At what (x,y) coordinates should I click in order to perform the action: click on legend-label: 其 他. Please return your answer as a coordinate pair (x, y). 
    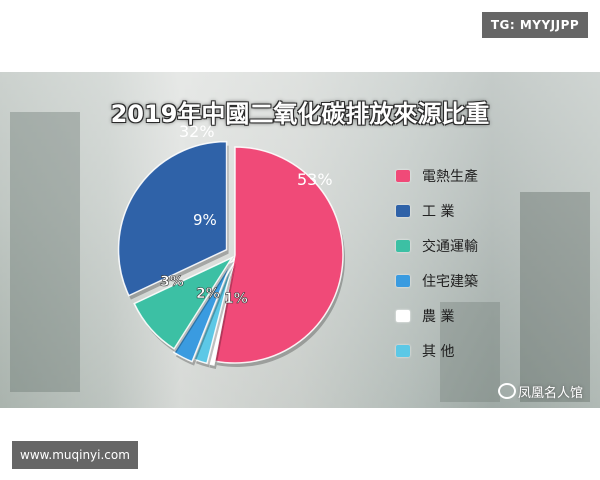
    Looking at the image, I should click on (438, 352).